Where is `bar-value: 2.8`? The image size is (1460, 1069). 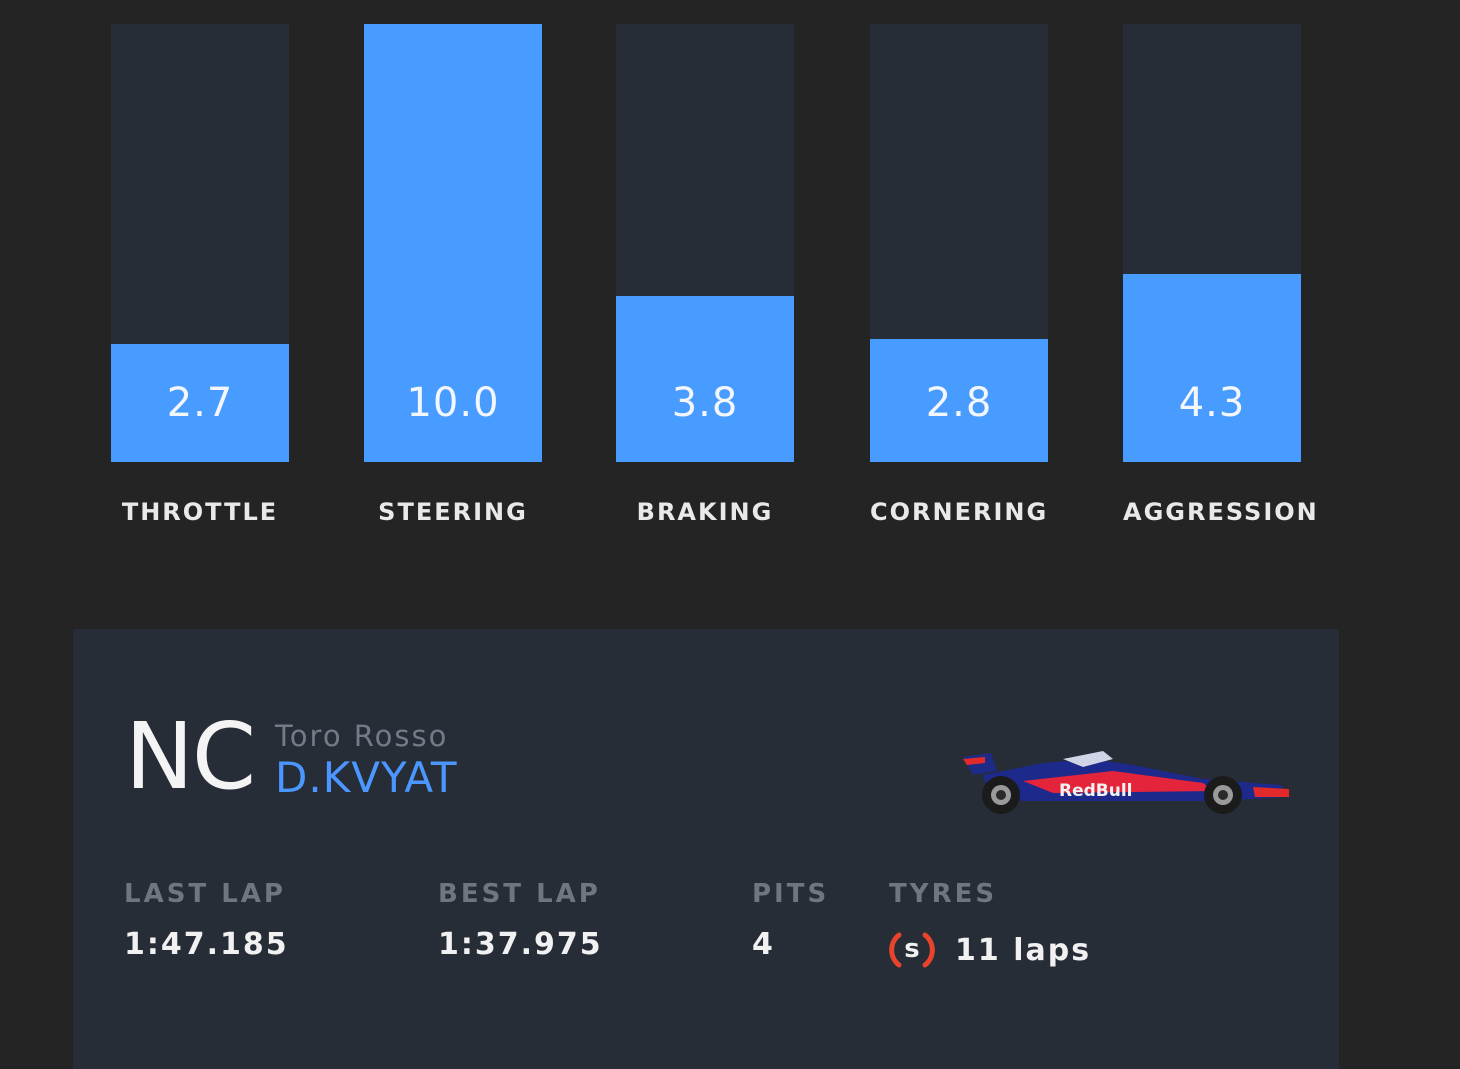 bar-value: 2.8 is located at coordinates (959, 403).